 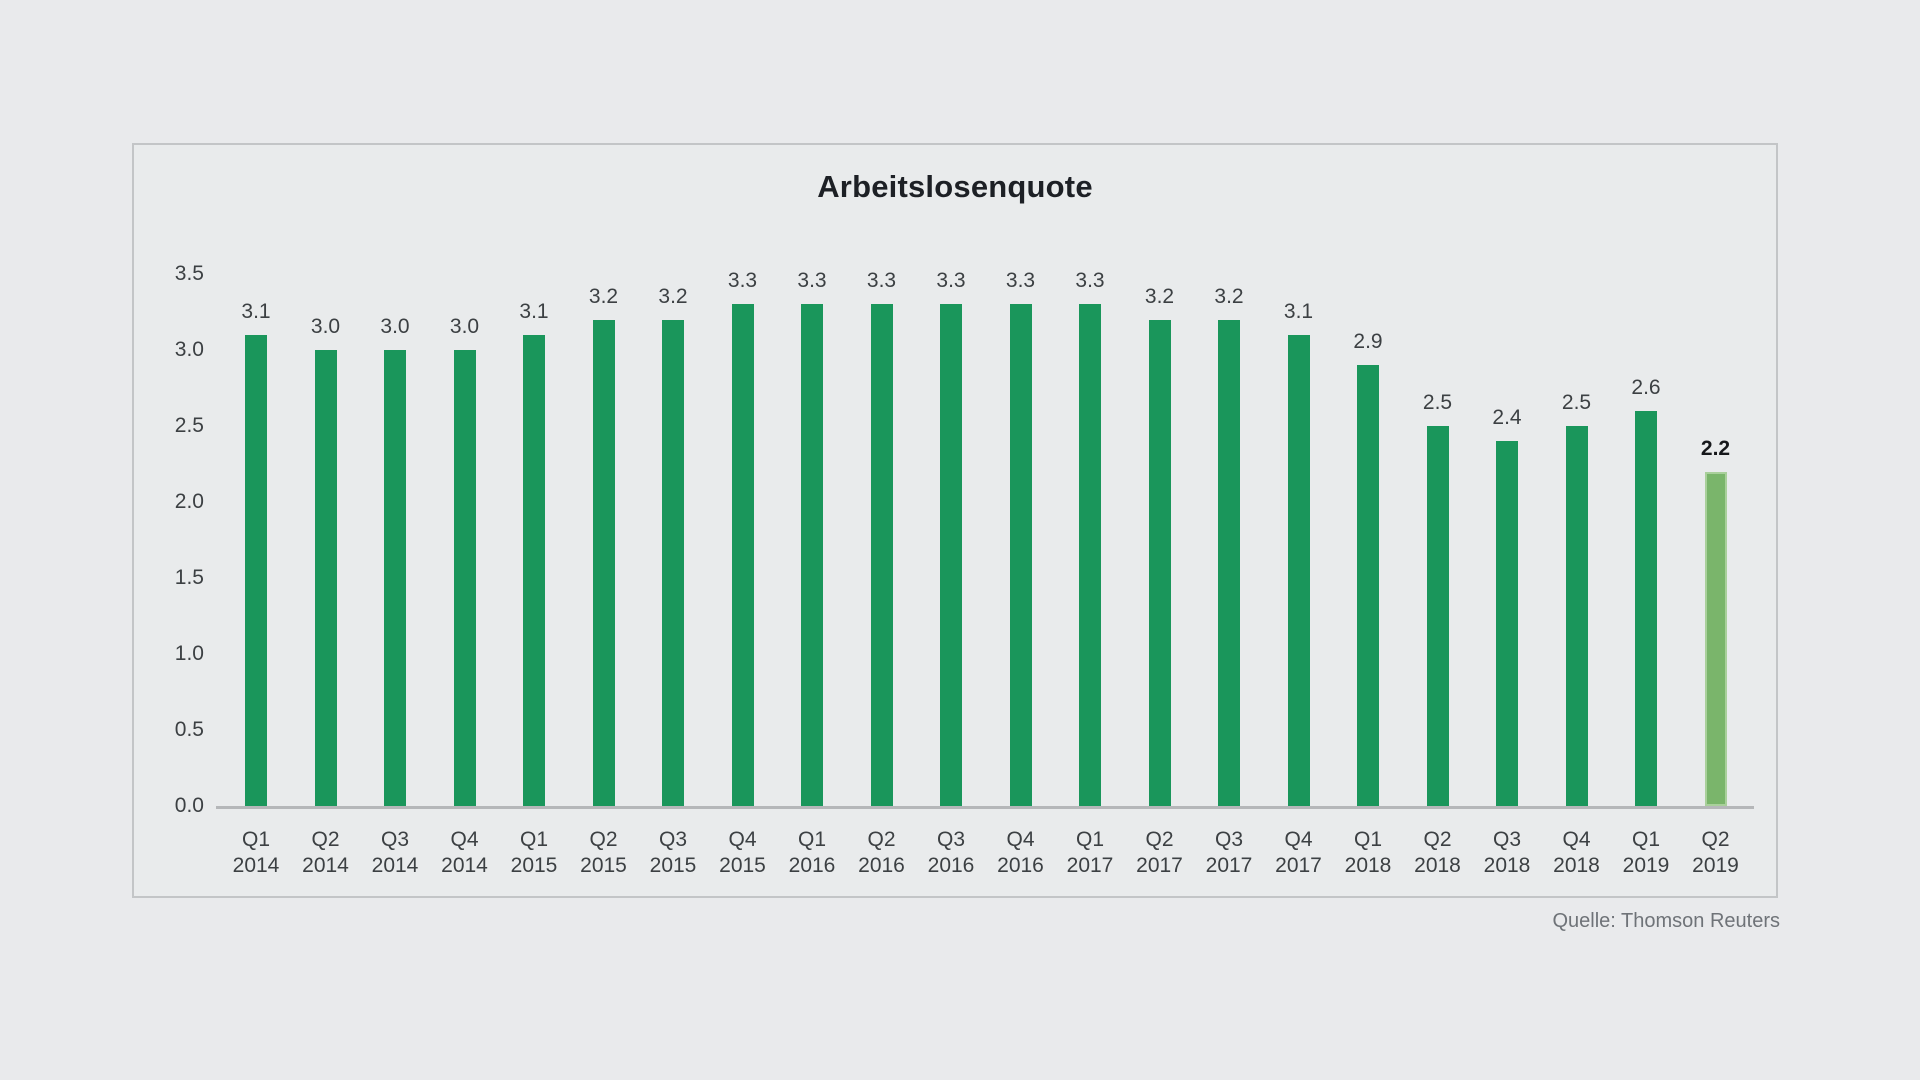 I want to click on y-axis-tick-label: 1.5, so click(x=189, y=577).